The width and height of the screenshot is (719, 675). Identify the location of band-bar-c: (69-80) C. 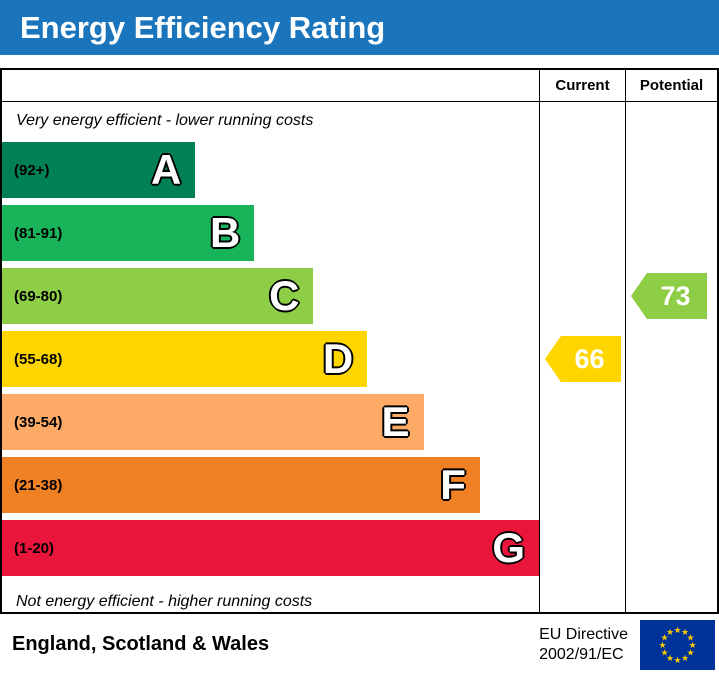
(158, 296).